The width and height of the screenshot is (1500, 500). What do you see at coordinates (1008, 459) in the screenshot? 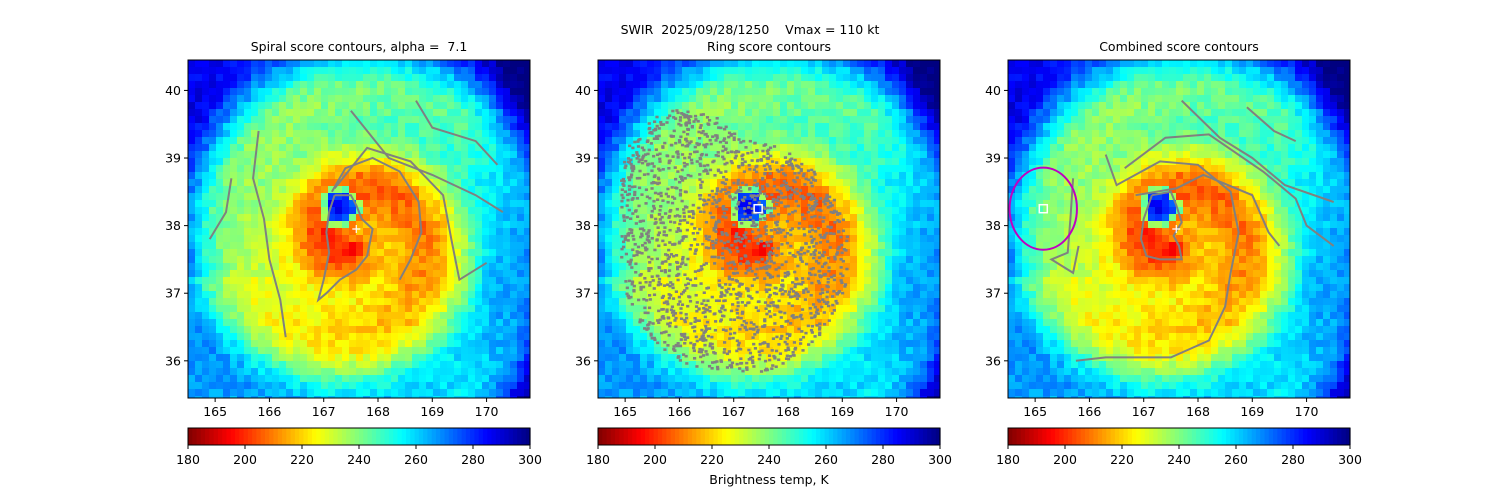
I see `colorbar-tick-label: 180` at bounding box center [1008, 459].